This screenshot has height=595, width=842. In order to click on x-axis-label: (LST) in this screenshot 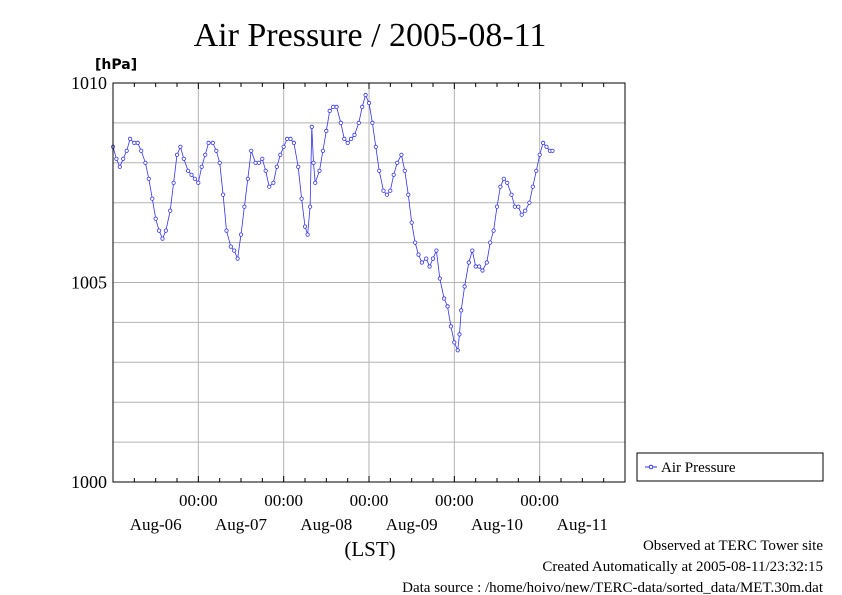, I will do `click(369, 549)`.